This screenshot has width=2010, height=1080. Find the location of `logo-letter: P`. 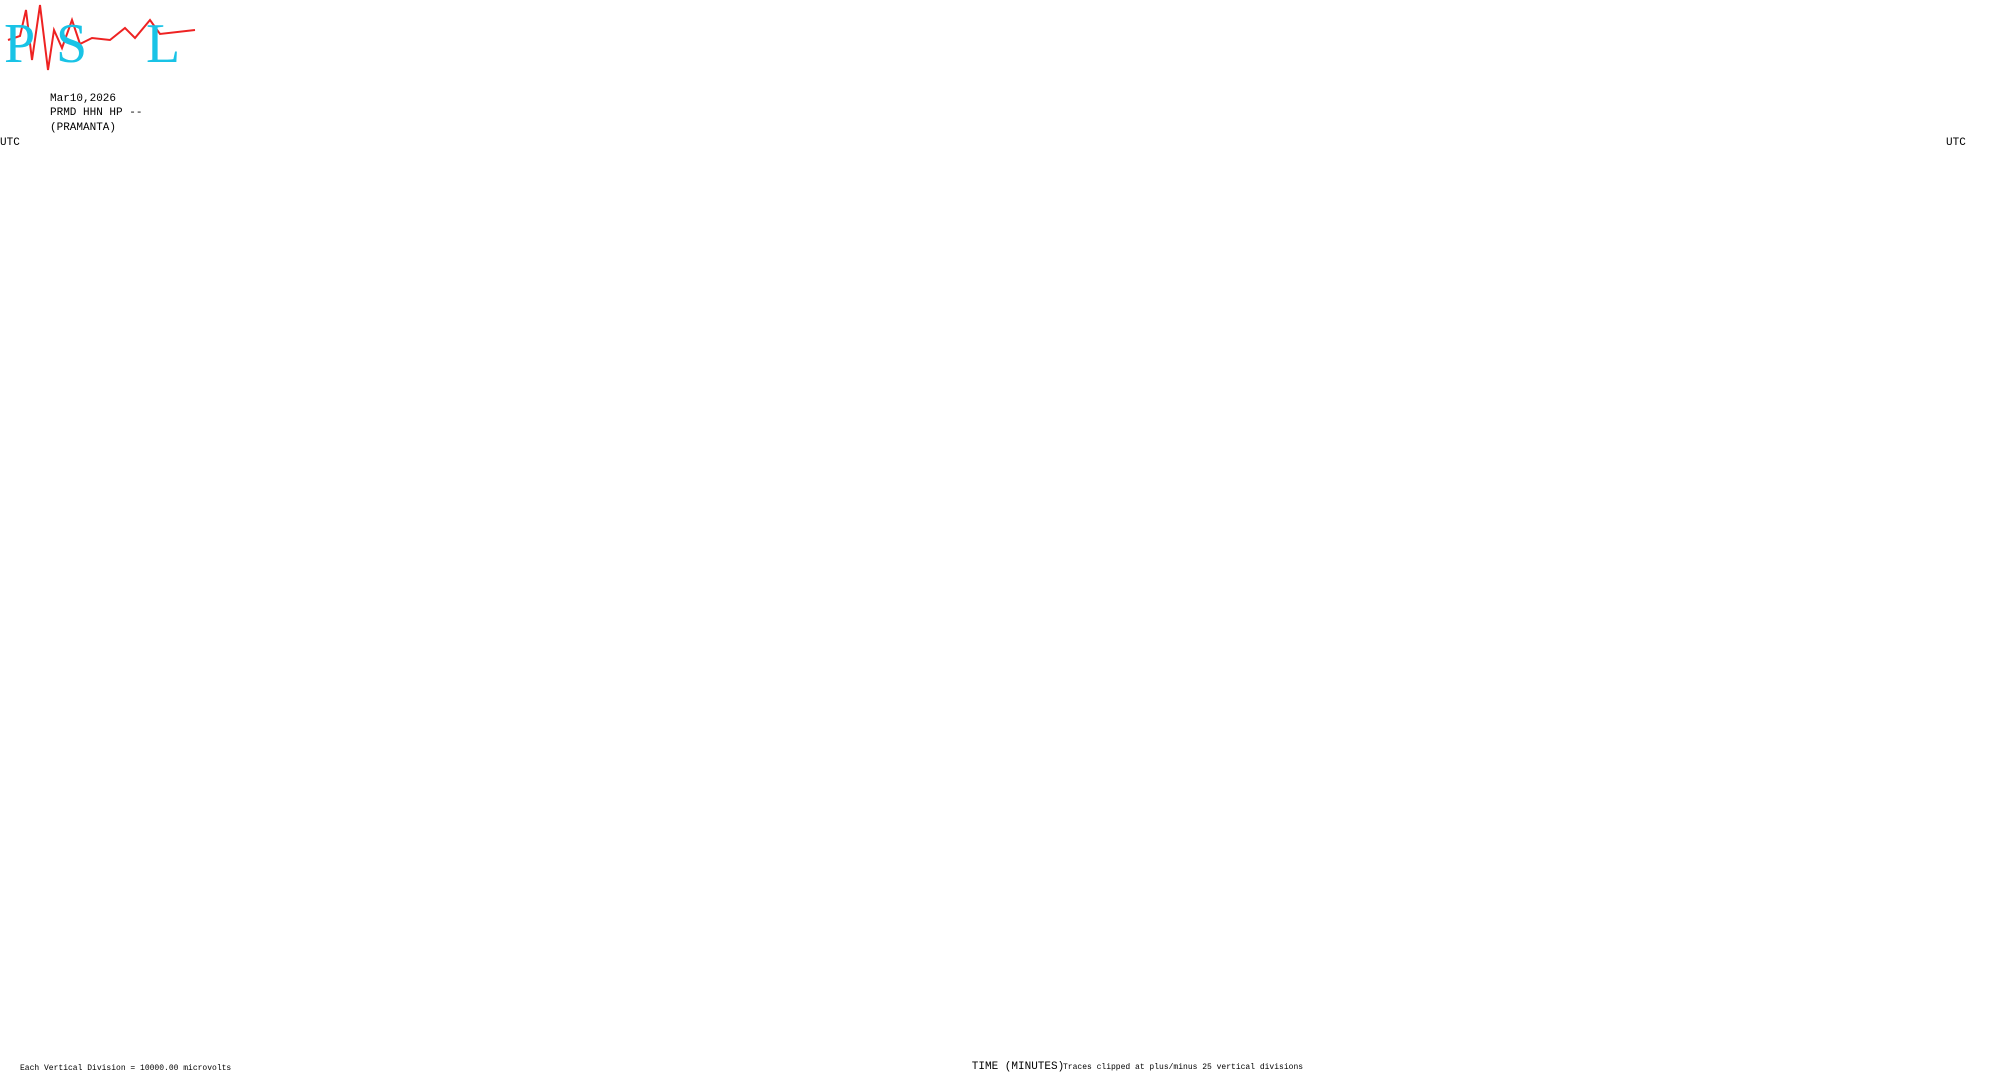

logo-letter: P is located at coordinates (19, 44).